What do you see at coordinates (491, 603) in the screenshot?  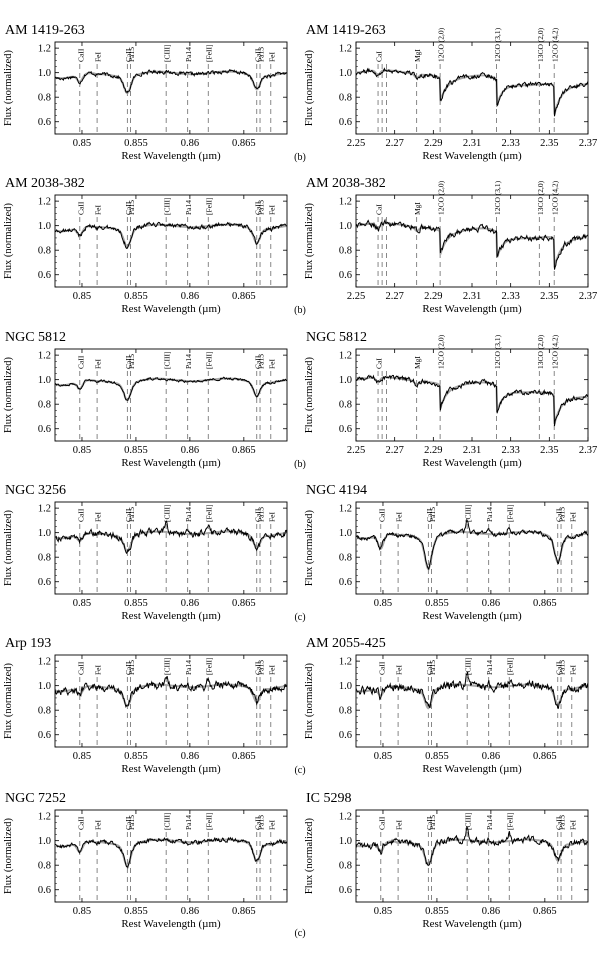 I see `x-tick-label: 0.86` at bounding box center [491, 603].